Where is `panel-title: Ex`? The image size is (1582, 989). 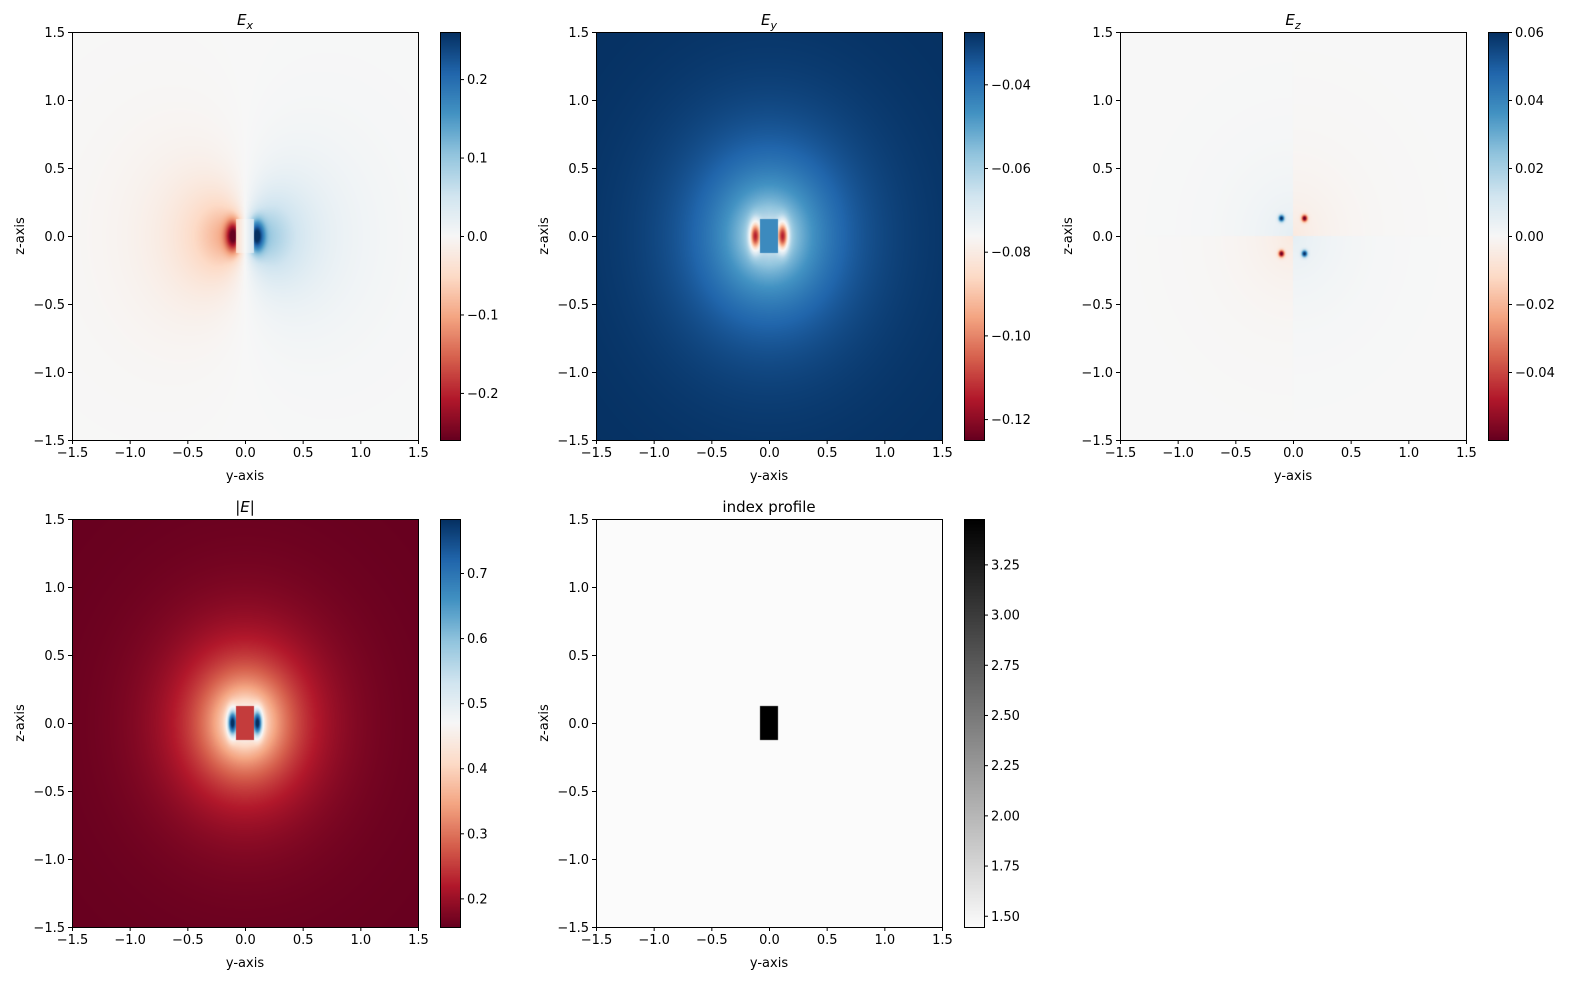
panel-title: Ex is located at coordinates (245, 21).